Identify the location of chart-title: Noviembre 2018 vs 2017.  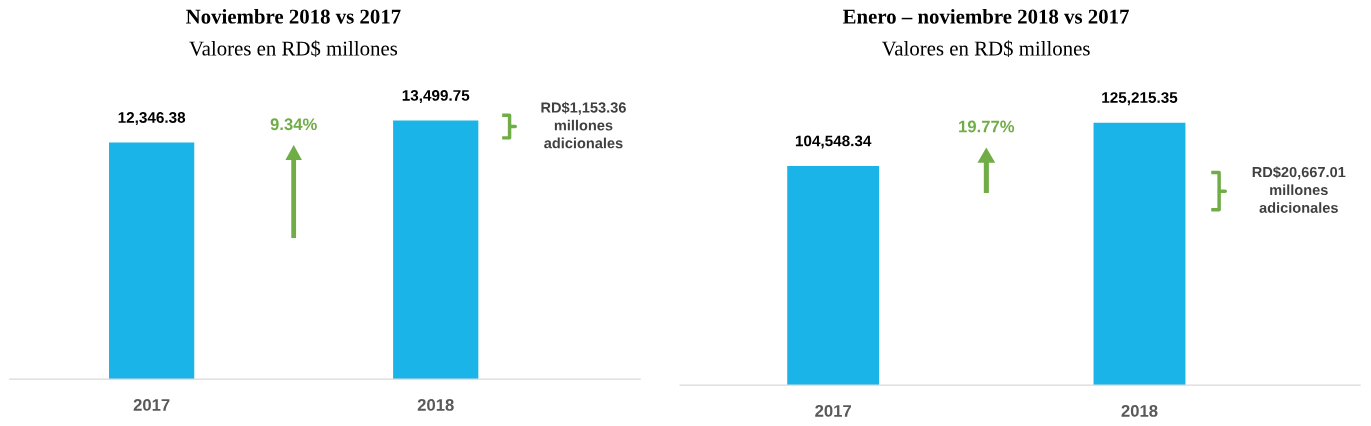
(293, 16).